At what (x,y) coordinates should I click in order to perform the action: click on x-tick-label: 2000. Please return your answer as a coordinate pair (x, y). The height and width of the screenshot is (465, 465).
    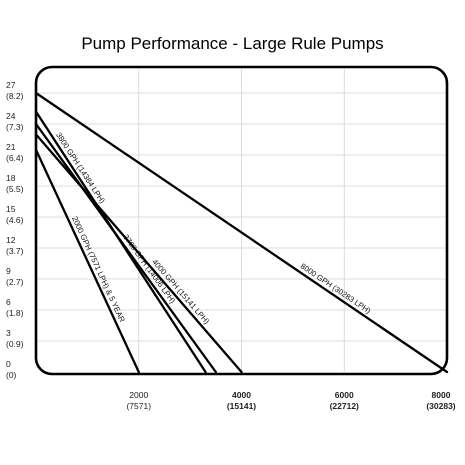
    Looking at the image, I should click on (138, 395).